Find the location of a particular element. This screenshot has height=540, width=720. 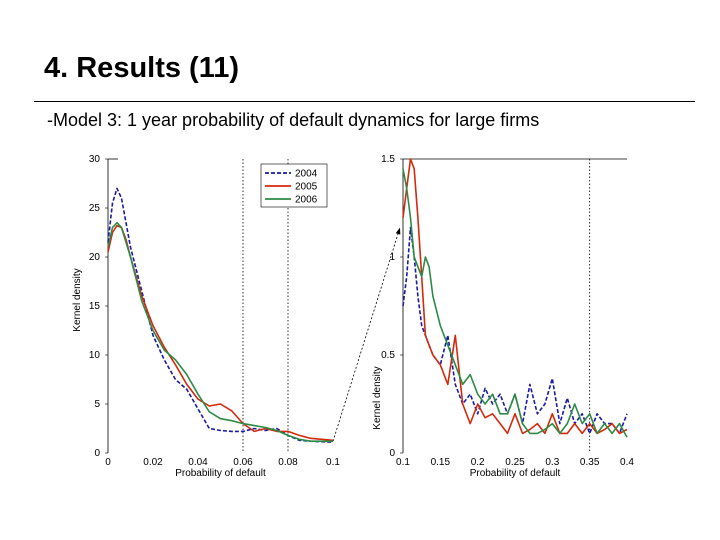

x-tick-label: 0.25 is located at coordinates (515, 462).